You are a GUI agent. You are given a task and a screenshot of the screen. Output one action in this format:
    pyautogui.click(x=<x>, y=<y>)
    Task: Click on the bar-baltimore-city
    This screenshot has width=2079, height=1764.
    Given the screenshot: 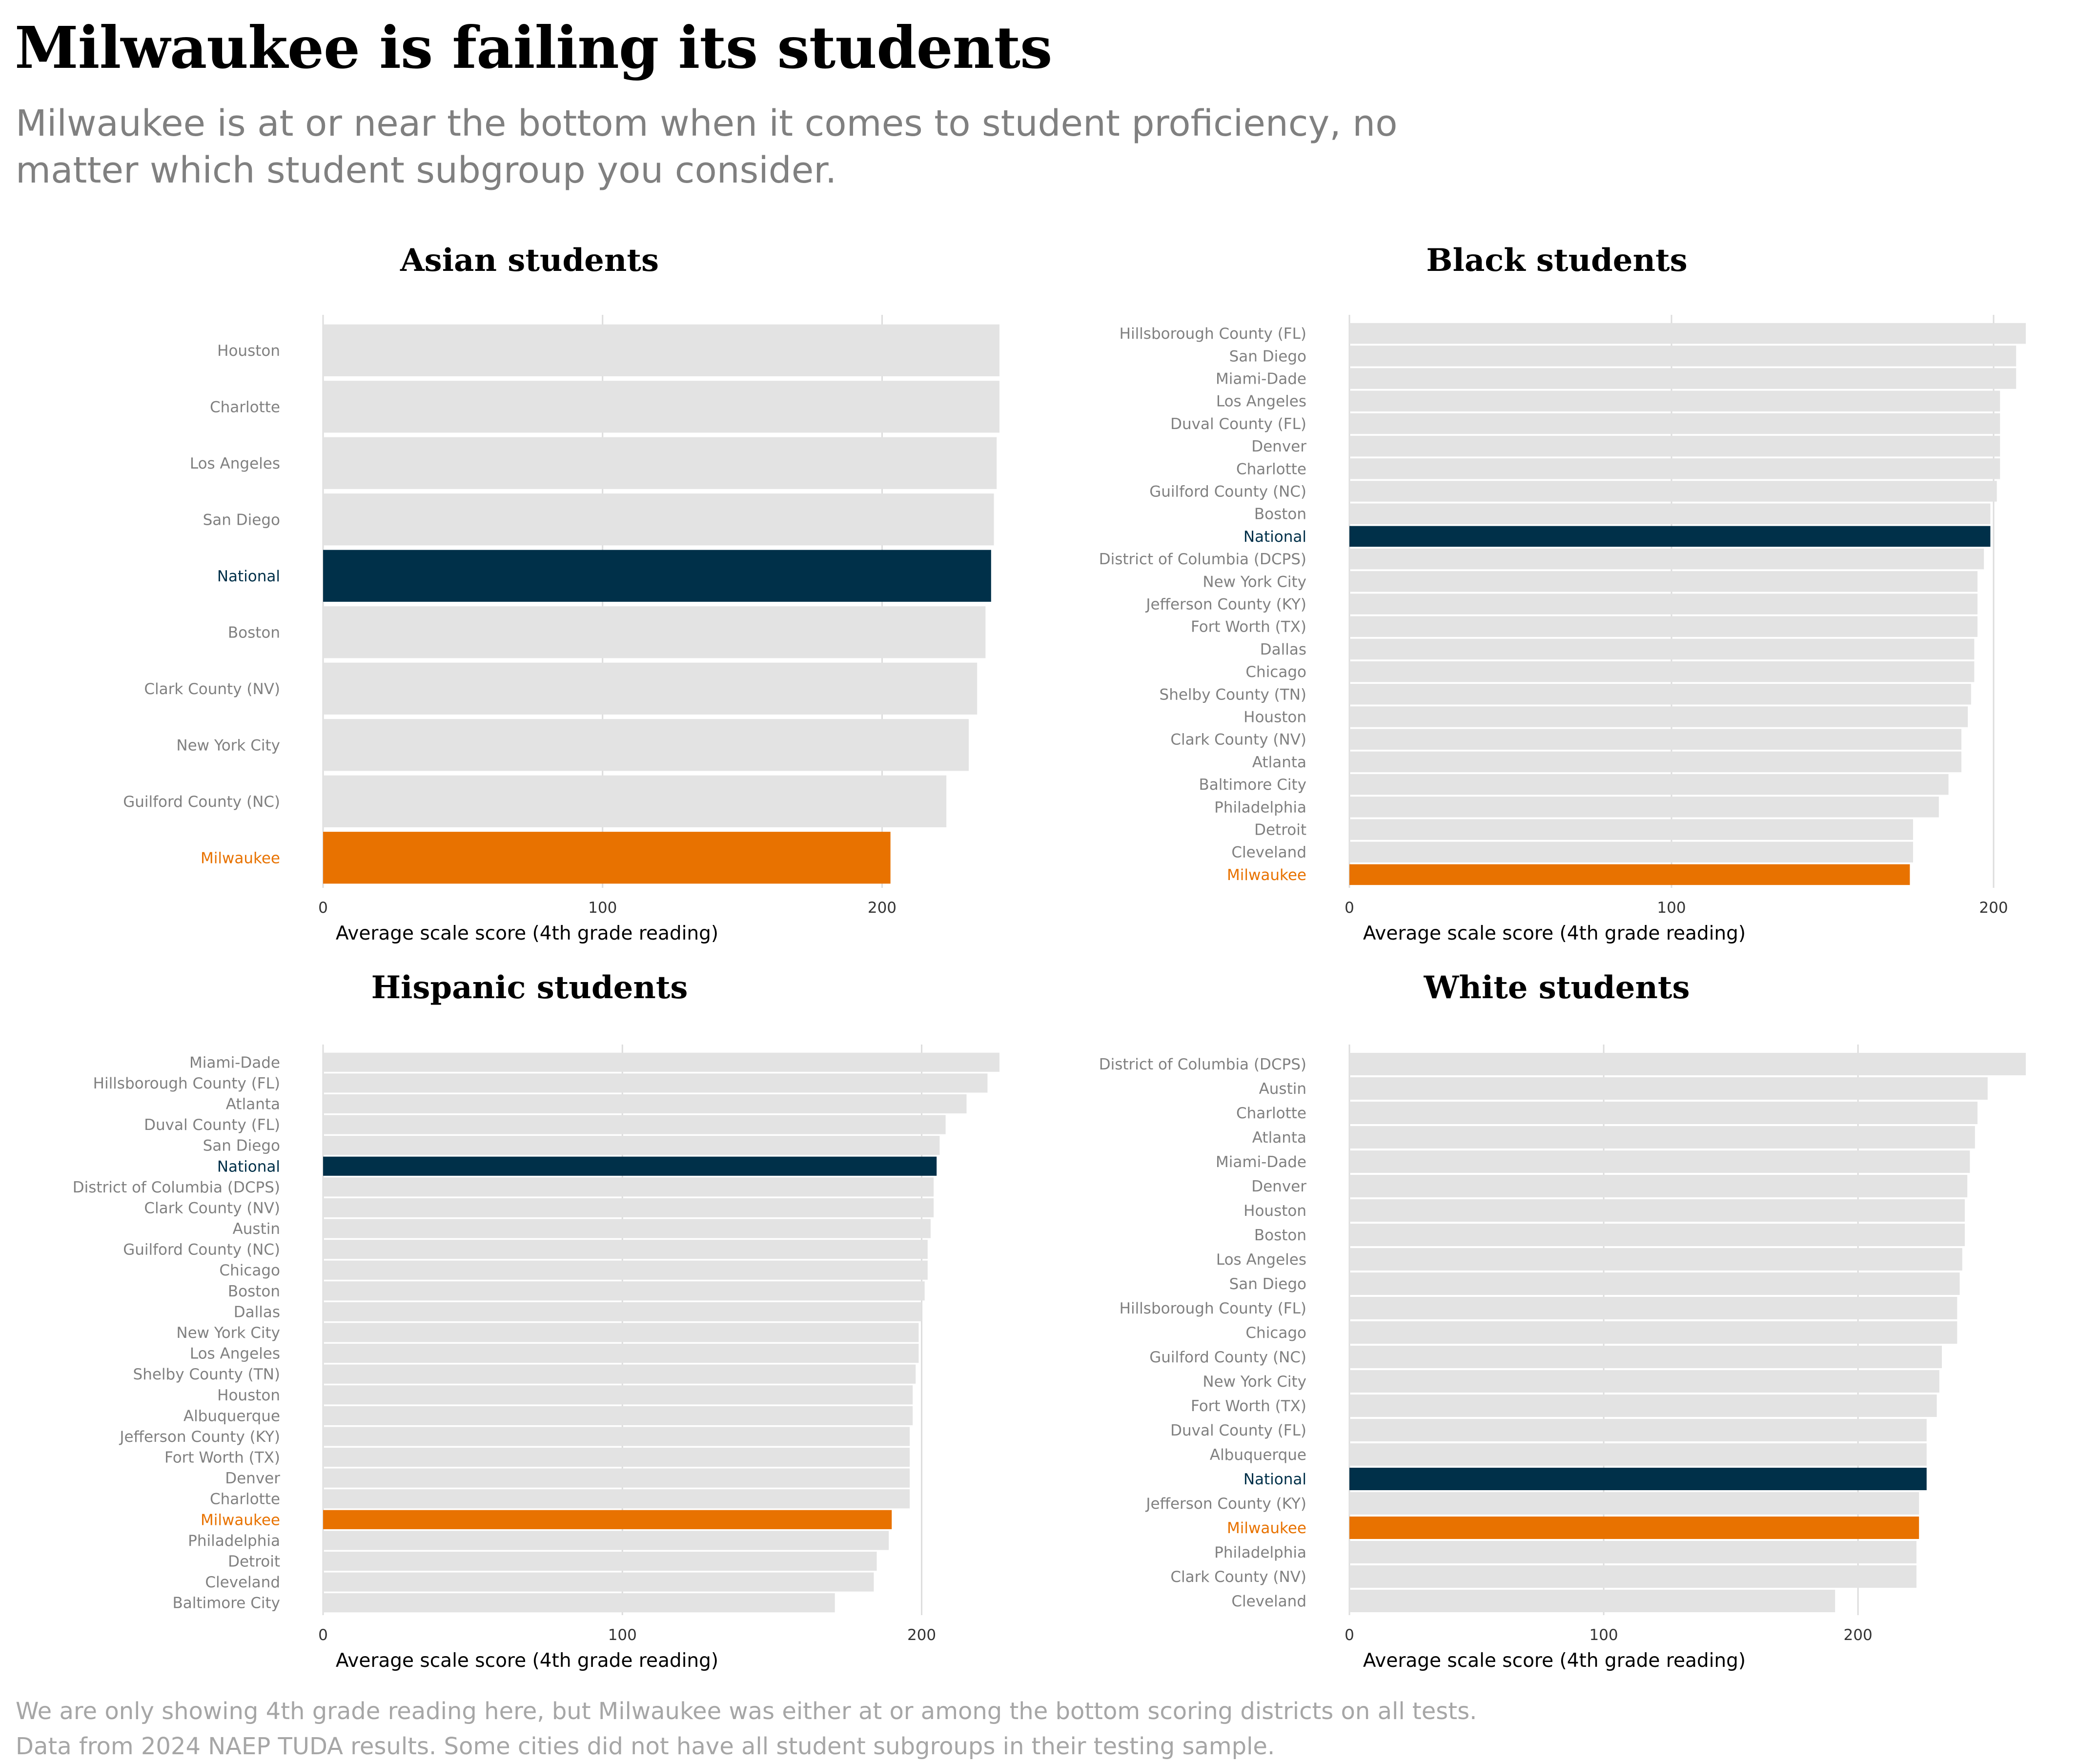 What is the action you would take?
    pyautogui.click(x=1649, y=785)
    